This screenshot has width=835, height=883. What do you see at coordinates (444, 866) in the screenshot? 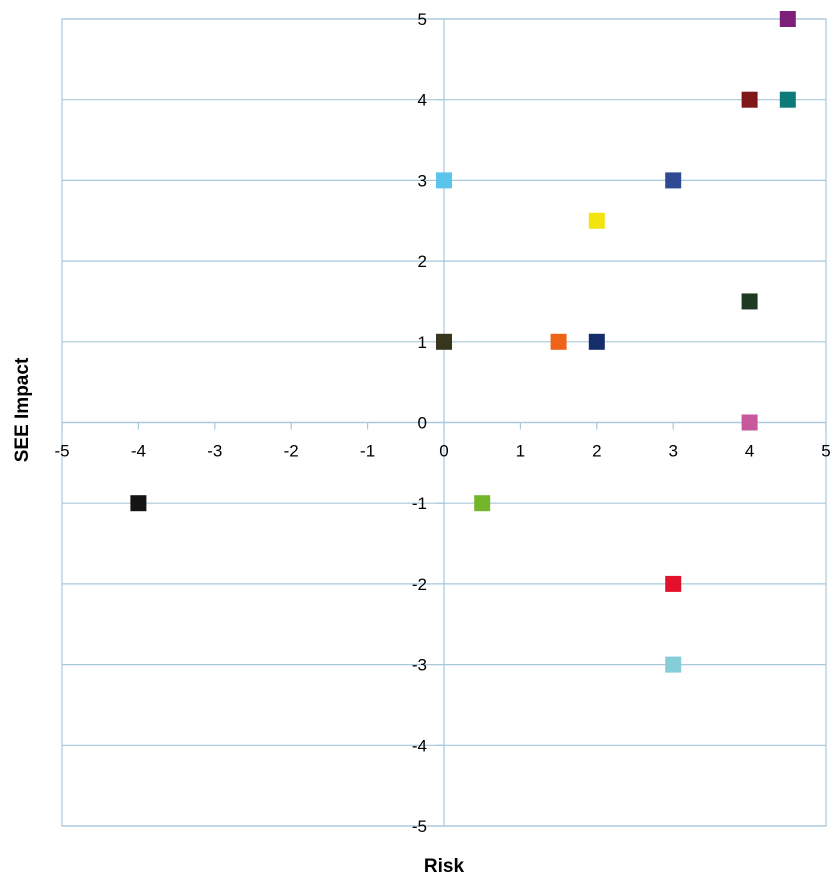
I see `x-axis-title: Risk` at bounding box center [444, 866].